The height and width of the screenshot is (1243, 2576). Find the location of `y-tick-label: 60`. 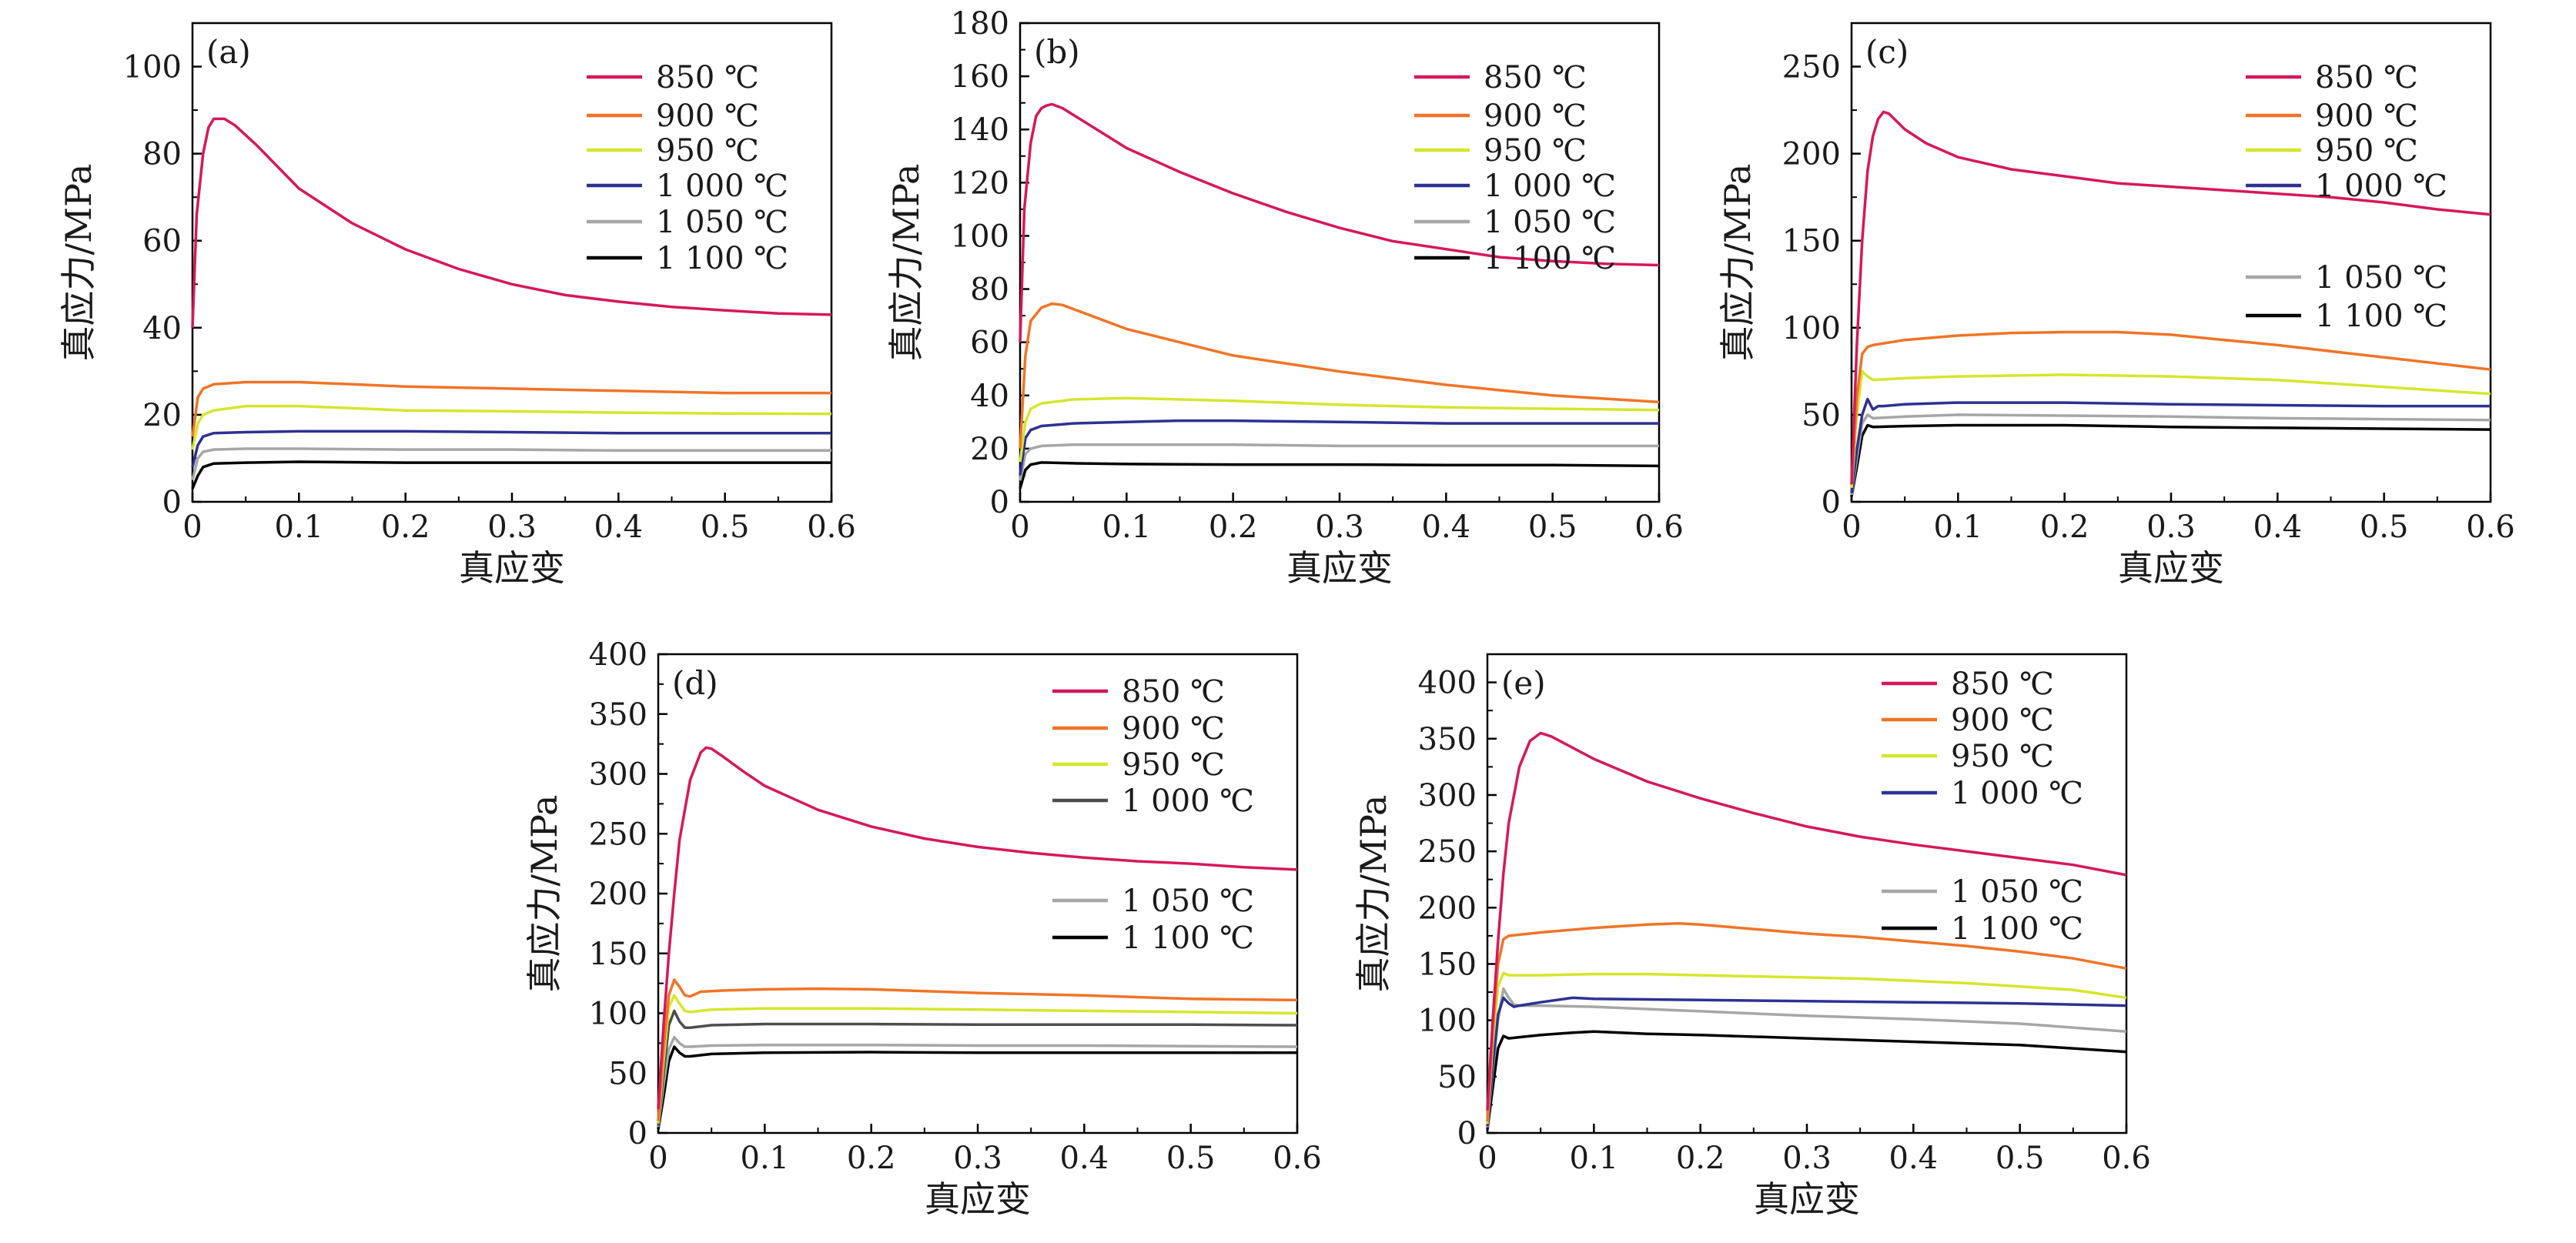

y-tick-label: 60 is located at coordinates (162, 241).